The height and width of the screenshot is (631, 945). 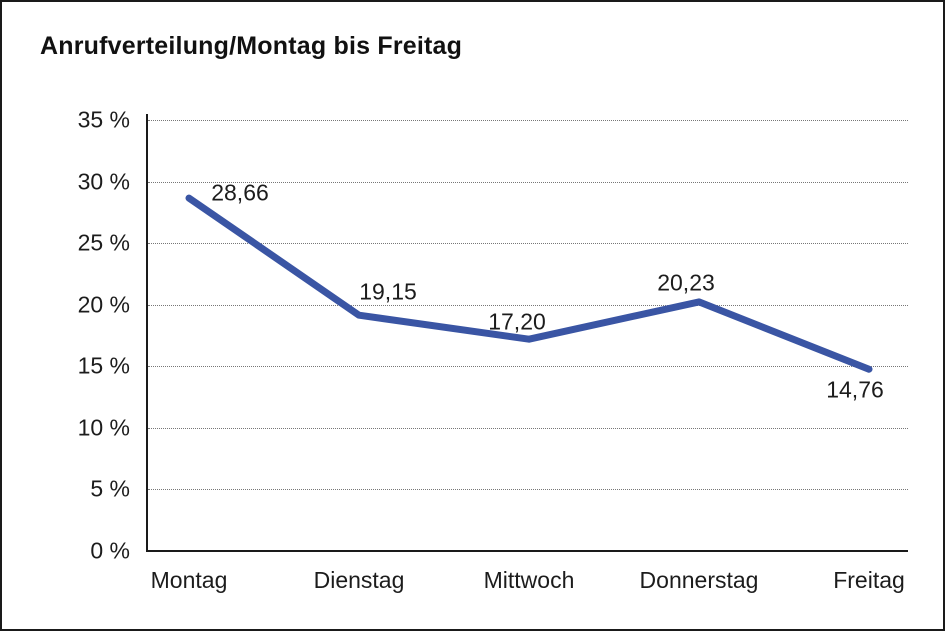 What do you see at coordinates (189, 580) in the screenshot?
I see `x-axis-label: Montag` at bounding box center [189, 580].